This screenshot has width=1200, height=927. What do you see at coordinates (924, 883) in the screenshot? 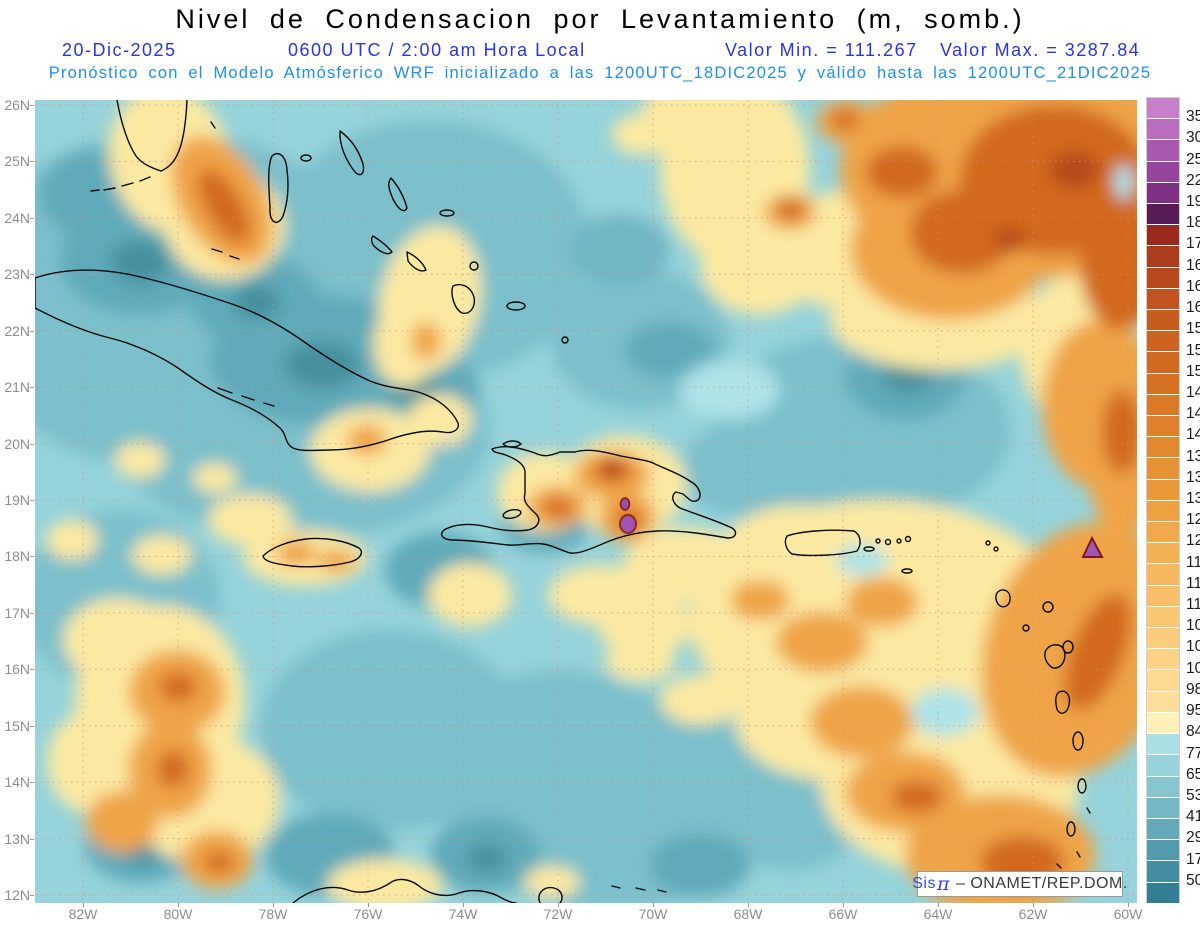
I see `watermark-sis: Sis` at bounding box center [924, 883].